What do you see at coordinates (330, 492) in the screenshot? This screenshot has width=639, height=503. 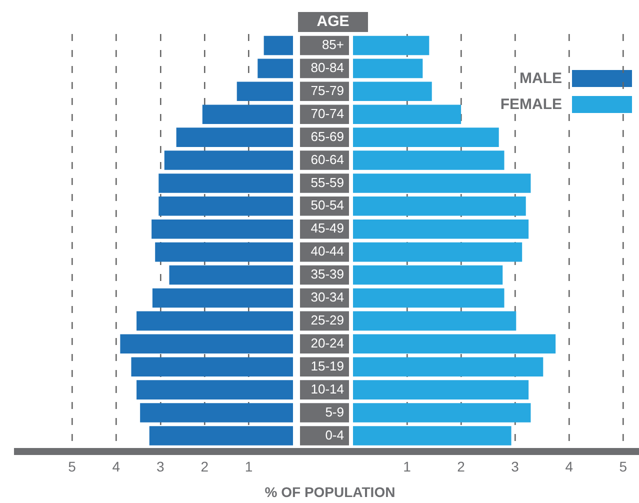 I see `x-axis-title: % OF POPULATION` at bounding box center [330, 492].